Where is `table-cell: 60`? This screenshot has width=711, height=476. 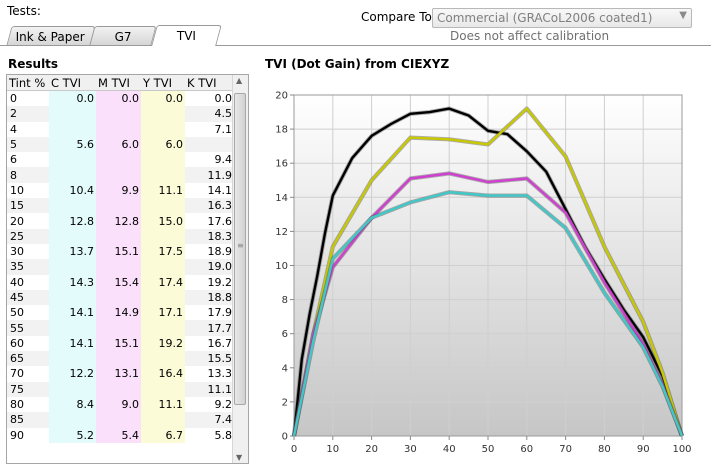 table-cell: 60 is located at coordinates (17, 343).